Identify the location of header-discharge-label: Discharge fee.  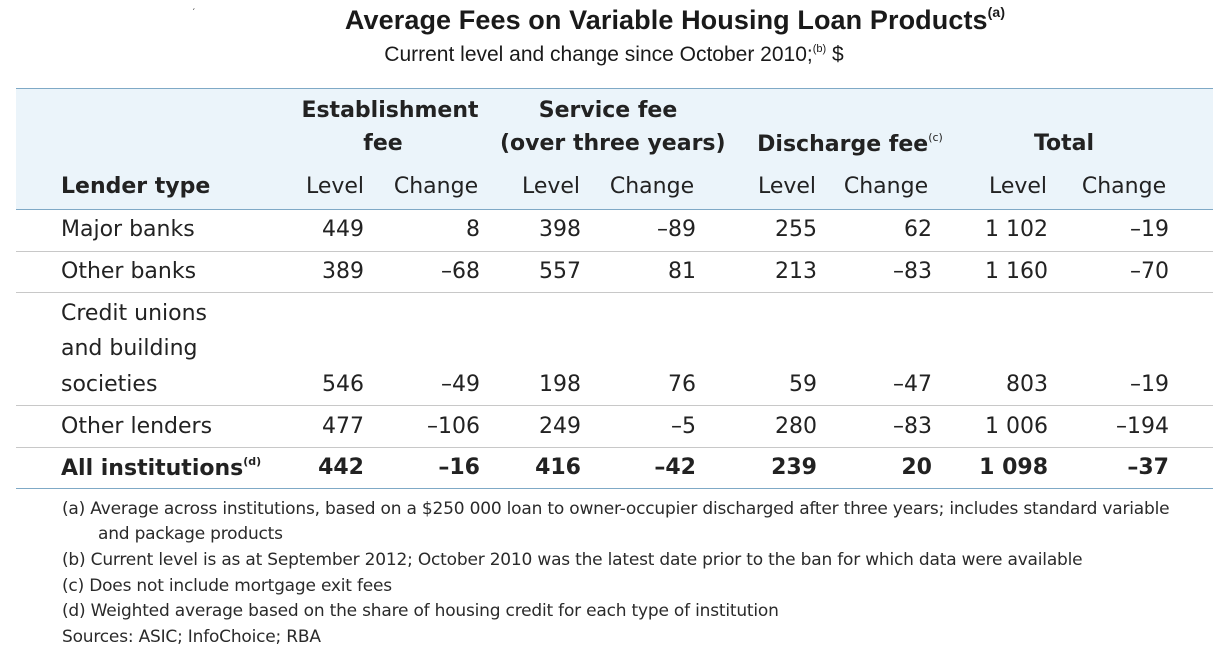
(843, 144).